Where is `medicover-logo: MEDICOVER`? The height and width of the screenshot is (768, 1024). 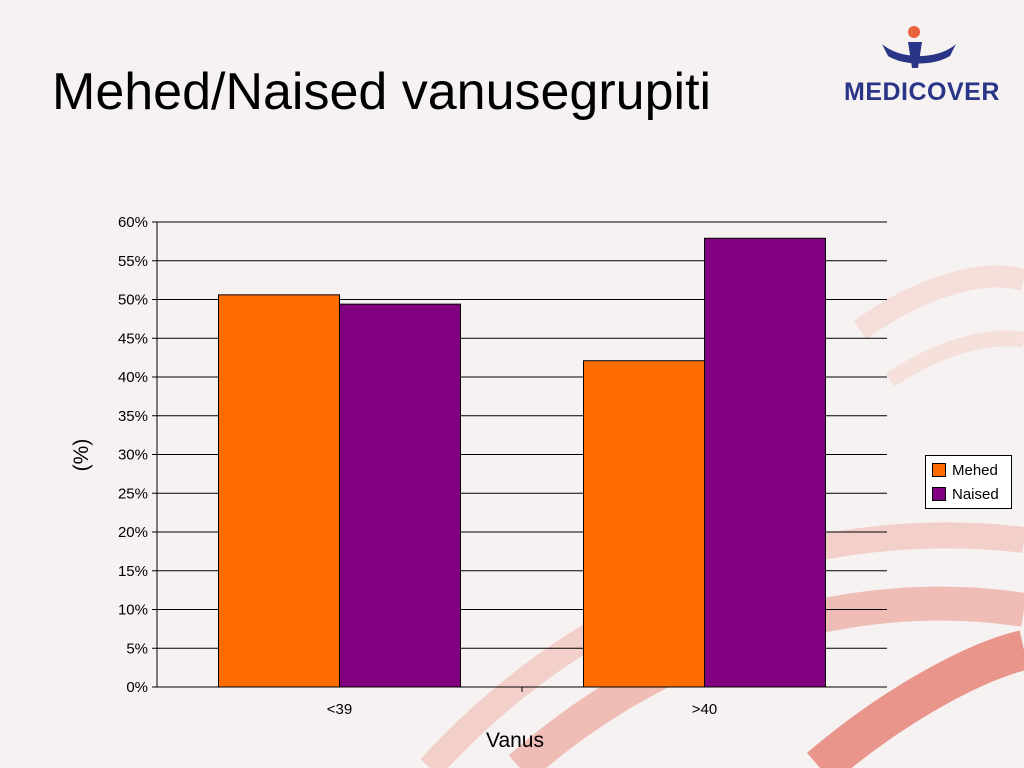 medicover-logo: MEDICOVER is located at coordinates (923, 65).